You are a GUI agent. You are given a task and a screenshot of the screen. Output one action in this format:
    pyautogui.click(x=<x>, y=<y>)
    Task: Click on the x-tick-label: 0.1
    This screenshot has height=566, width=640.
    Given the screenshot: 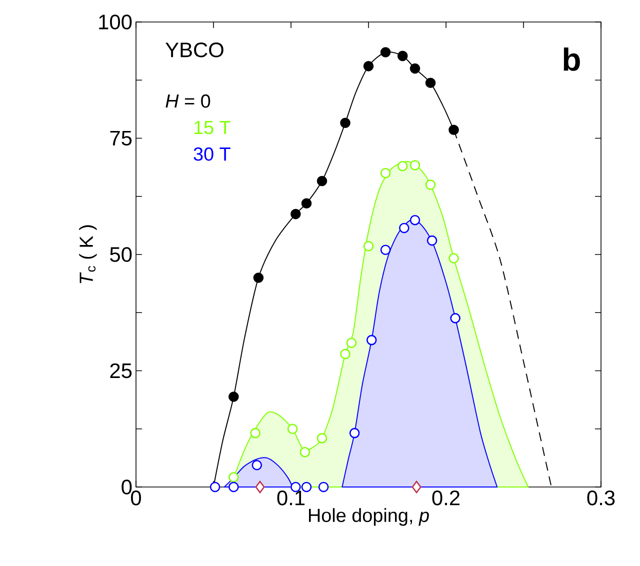 What is the action you would take?
    pyautogui.click(x=291, y=498)
    